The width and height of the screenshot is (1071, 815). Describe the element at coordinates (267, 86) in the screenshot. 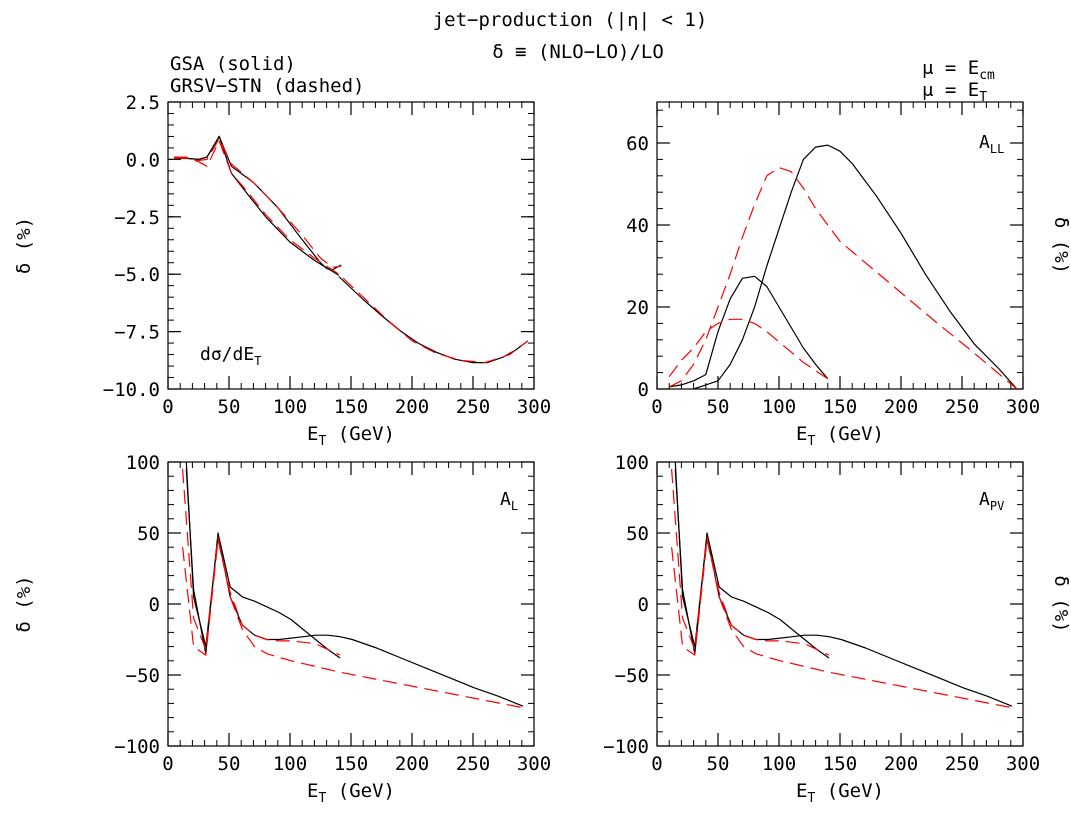

I see `legend-dashed-label: GRSV−STN (dashed)` at that location.